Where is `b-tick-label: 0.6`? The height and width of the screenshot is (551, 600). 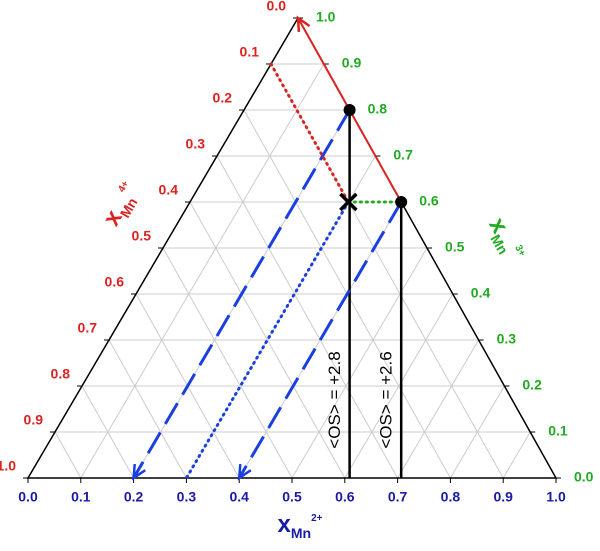 b-tick-label: 0.6 is located at coordinates (429, 201).